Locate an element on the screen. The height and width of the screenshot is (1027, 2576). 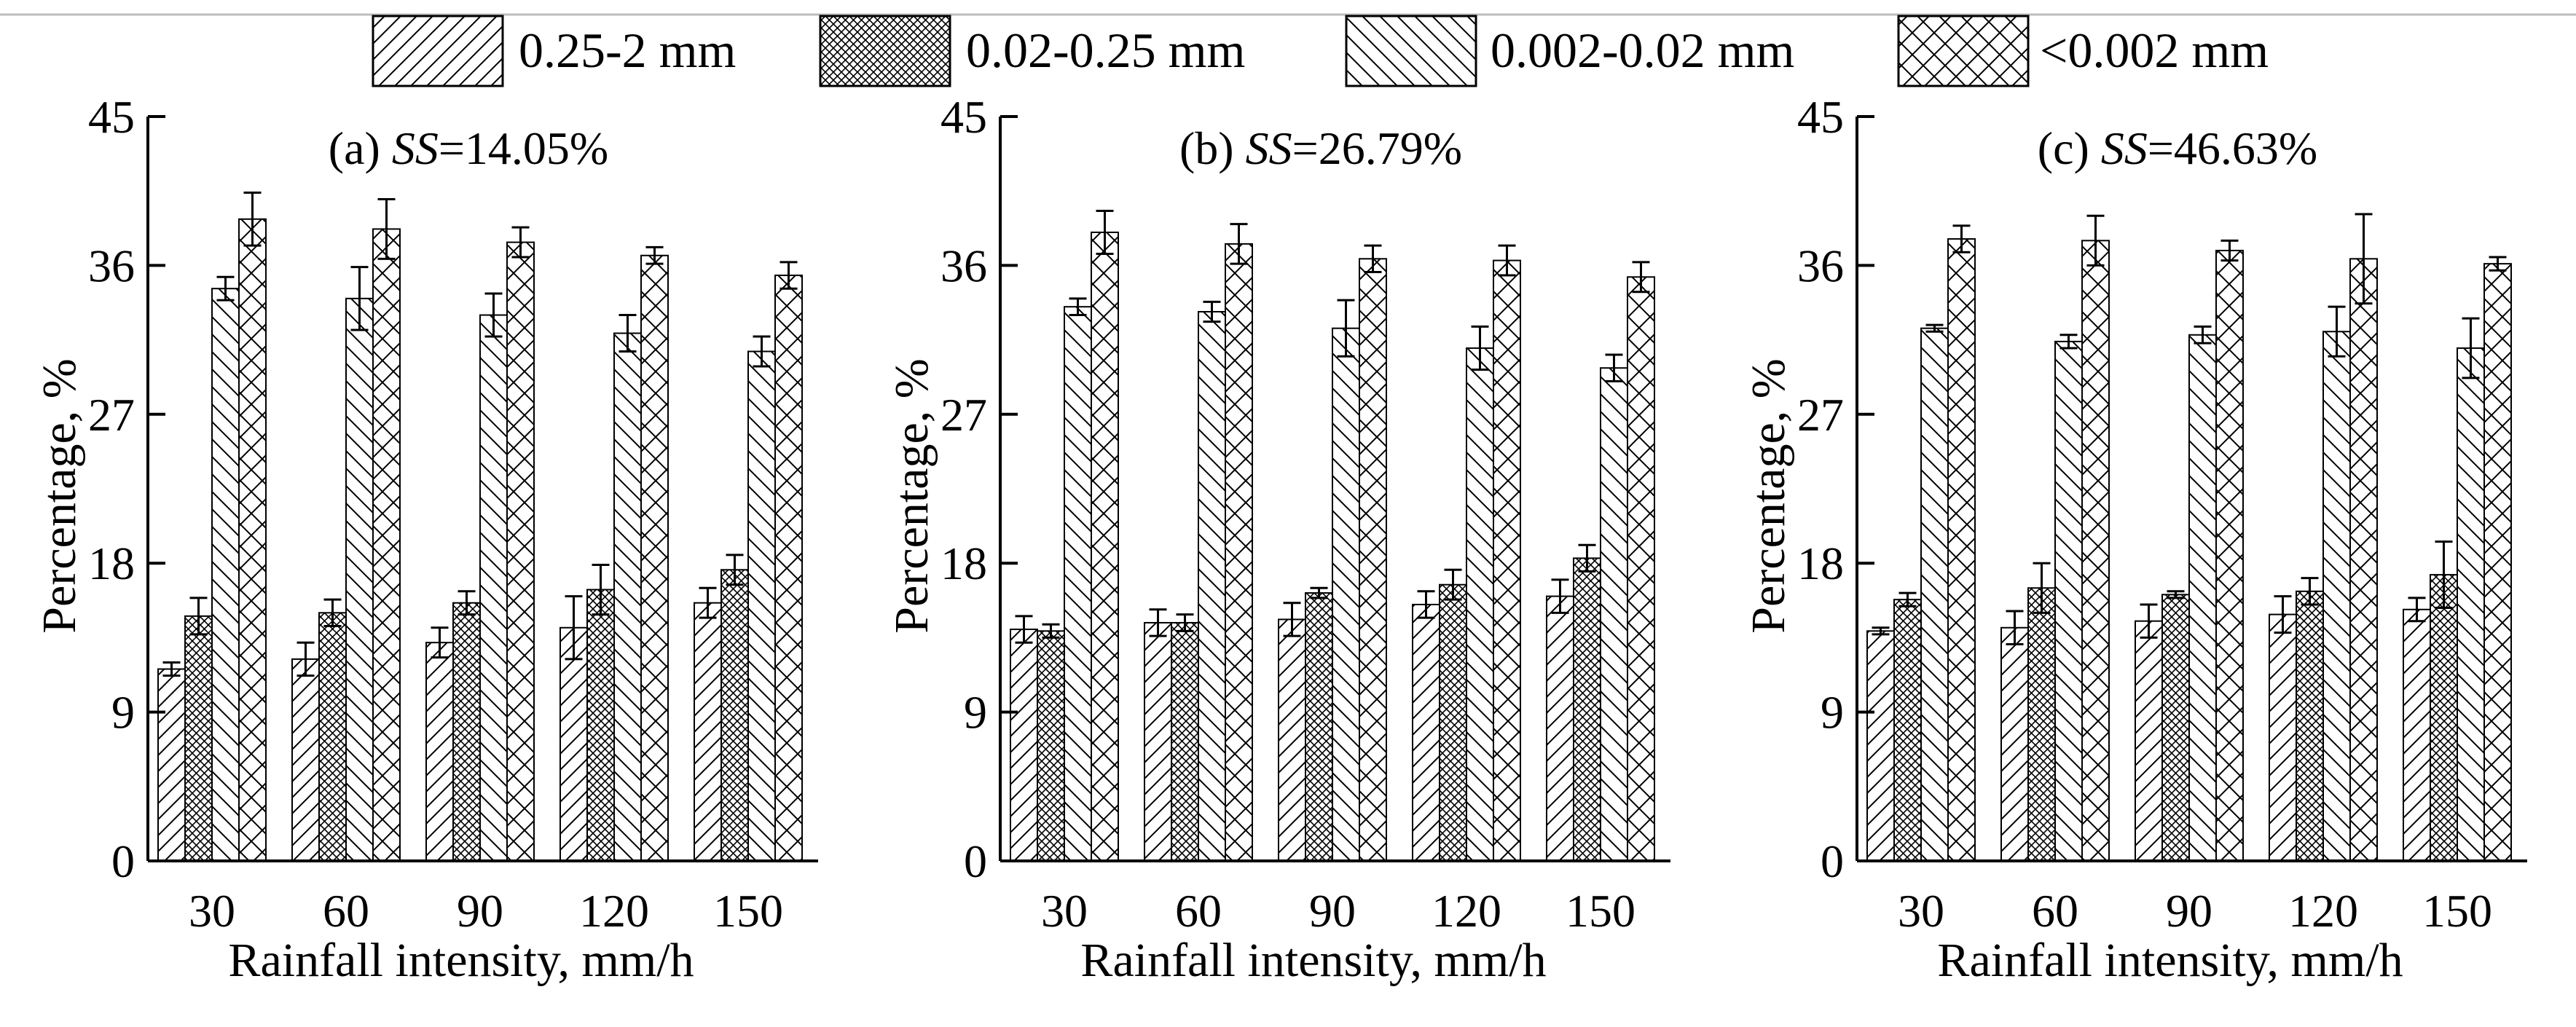
panel-title-suffix: =14.05% is located at coordinates (523, 148).